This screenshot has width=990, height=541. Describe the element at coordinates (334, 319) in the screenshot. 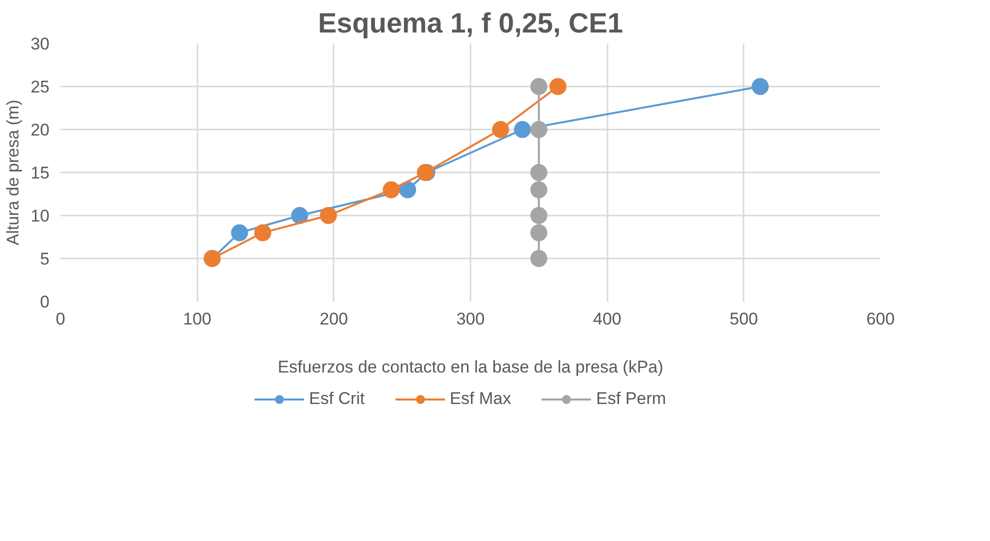

I see `x-tick-label: 200` at that location.